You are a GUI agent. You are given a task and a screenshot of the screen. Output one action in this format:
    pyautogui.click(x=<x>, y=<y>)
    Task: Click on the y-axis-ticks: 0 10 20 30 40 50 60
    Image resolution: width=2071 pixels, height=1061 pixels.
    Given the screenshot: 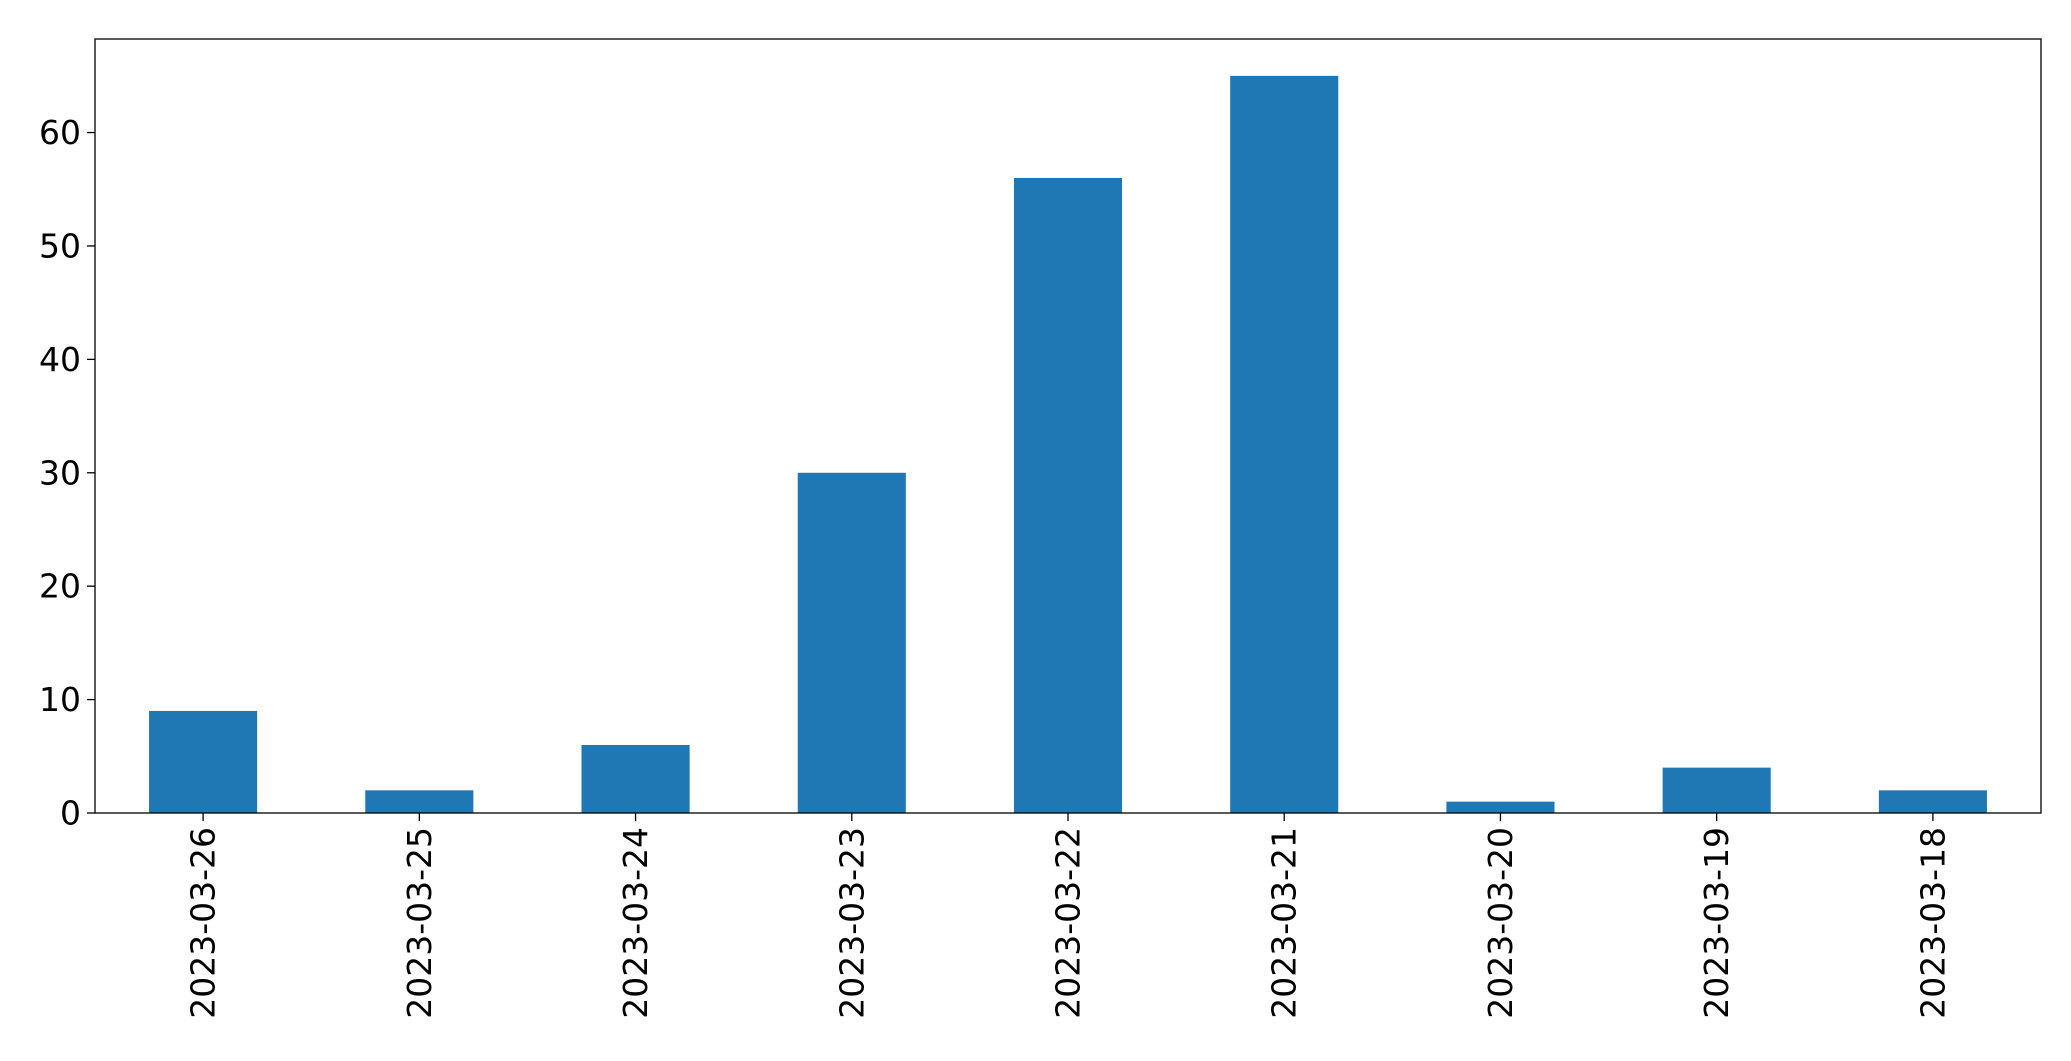 What is the action you would take?
    pyautogui.click(x=67, y=473)
    